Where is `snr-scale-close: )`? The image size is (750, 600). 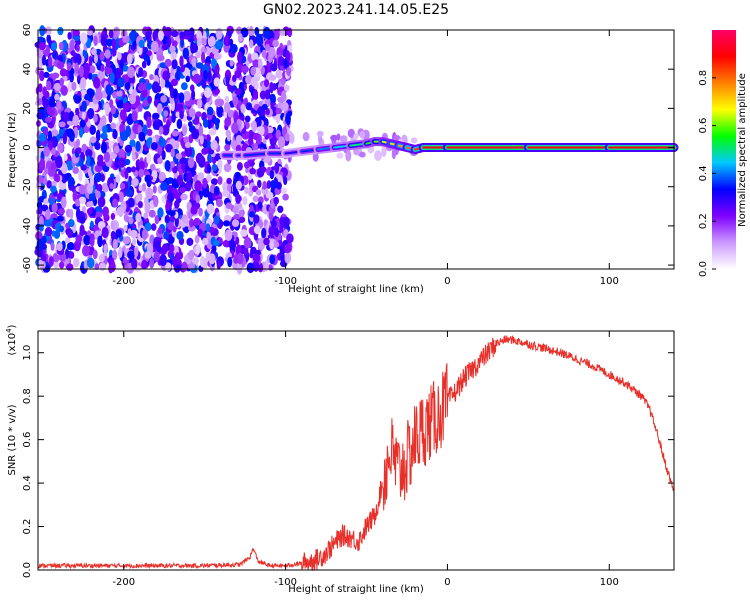
snr-scale-close: ) is located at coordinates (12, 326).